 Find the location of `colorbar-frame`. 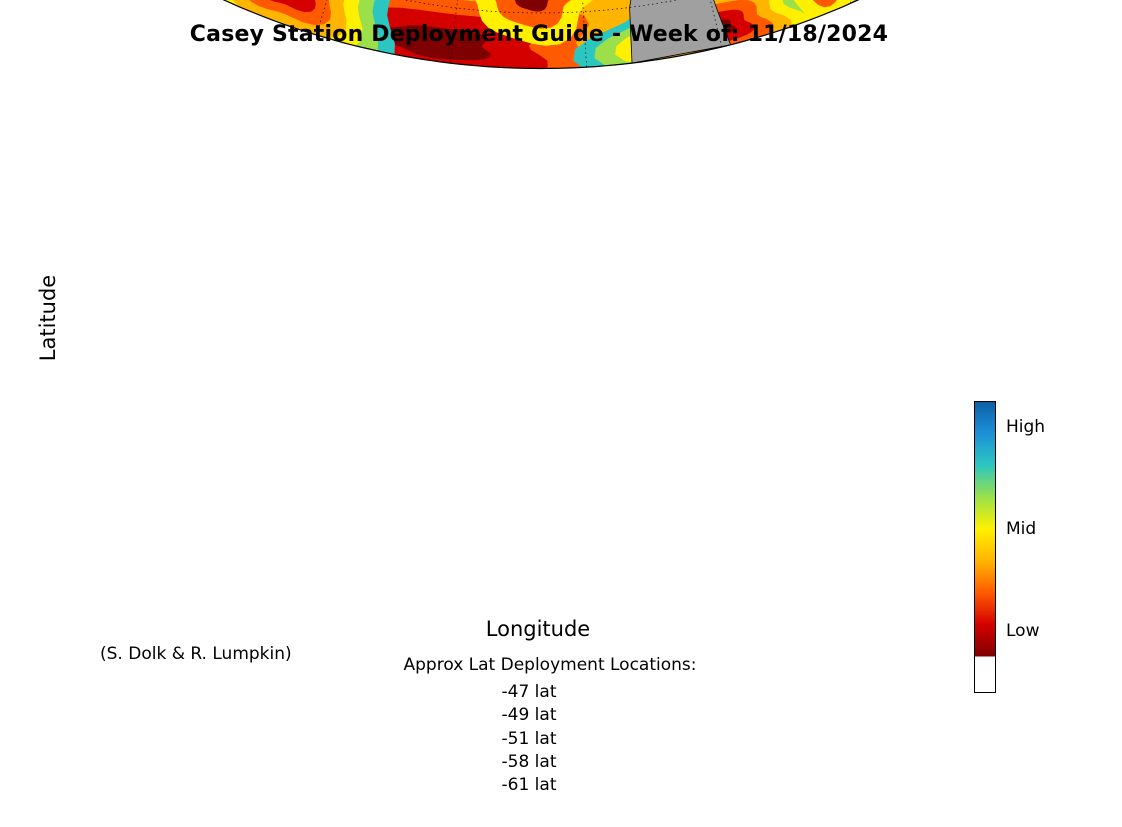

colorbar-frame is located at coordinates (985, 547).